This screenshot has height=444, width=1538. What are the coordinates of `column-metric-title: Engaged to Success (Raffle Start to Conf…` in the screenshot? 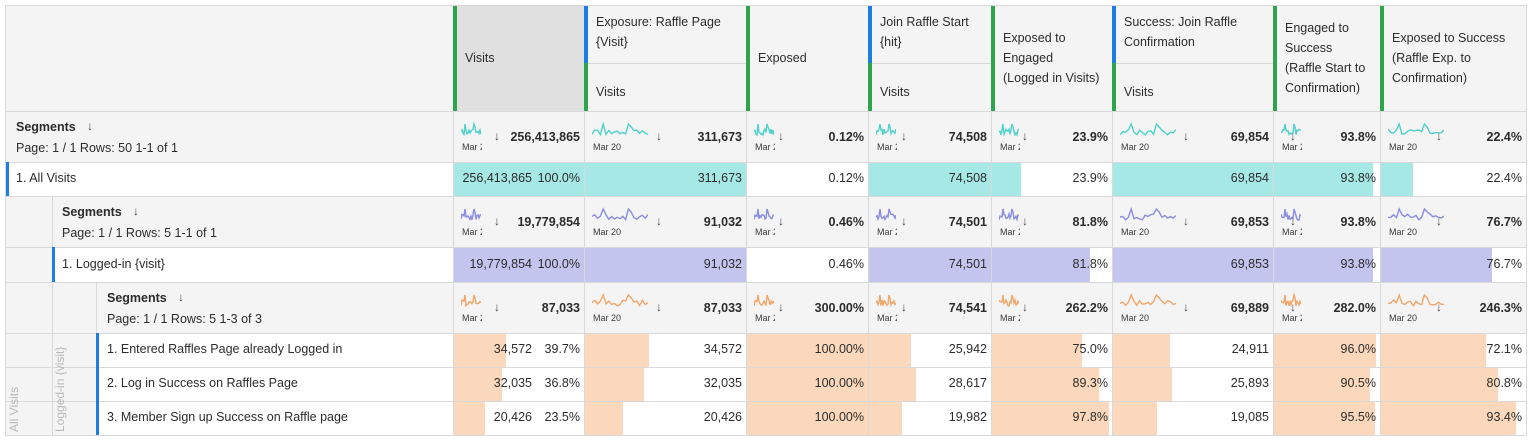 It's located at (1325, 58).